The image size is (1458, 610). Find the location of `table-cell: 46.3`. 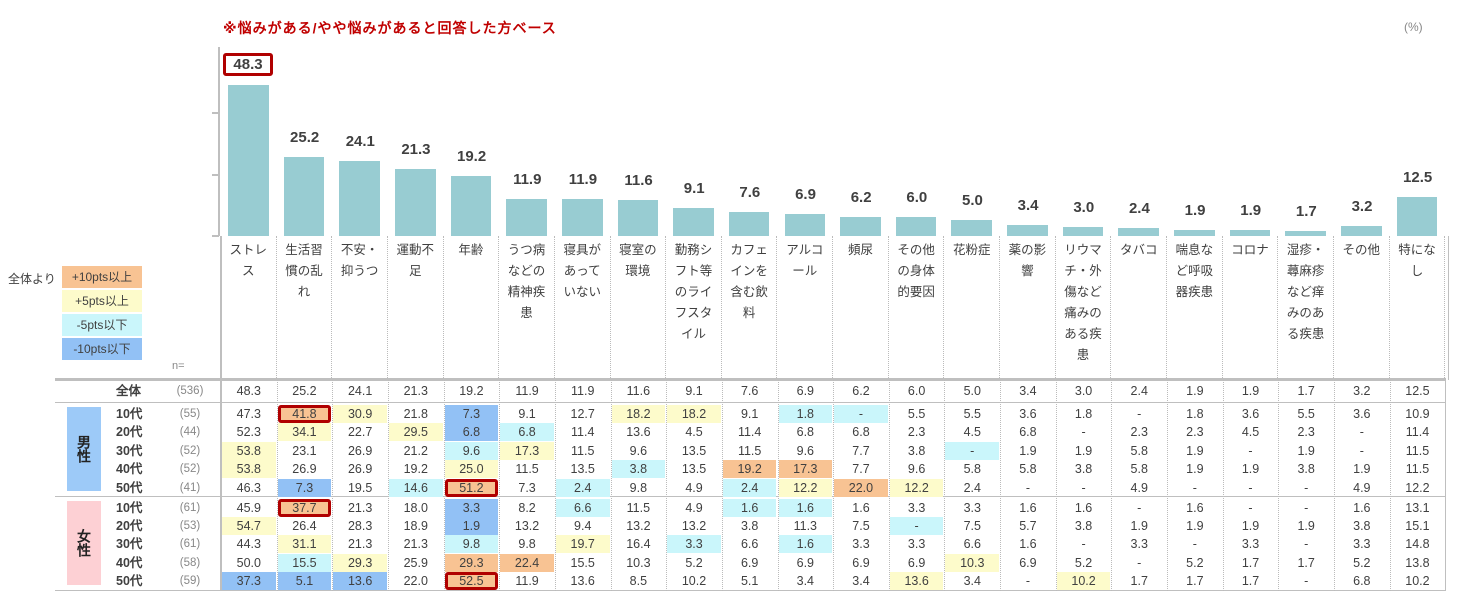

table-cell: 46.3 is located at coordinates (248, 487).